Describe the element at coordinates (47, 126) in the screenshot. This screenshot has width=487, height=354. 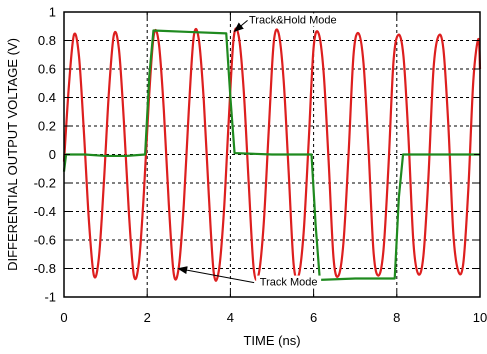
I see `y-tick-label: 0.2` at that location.